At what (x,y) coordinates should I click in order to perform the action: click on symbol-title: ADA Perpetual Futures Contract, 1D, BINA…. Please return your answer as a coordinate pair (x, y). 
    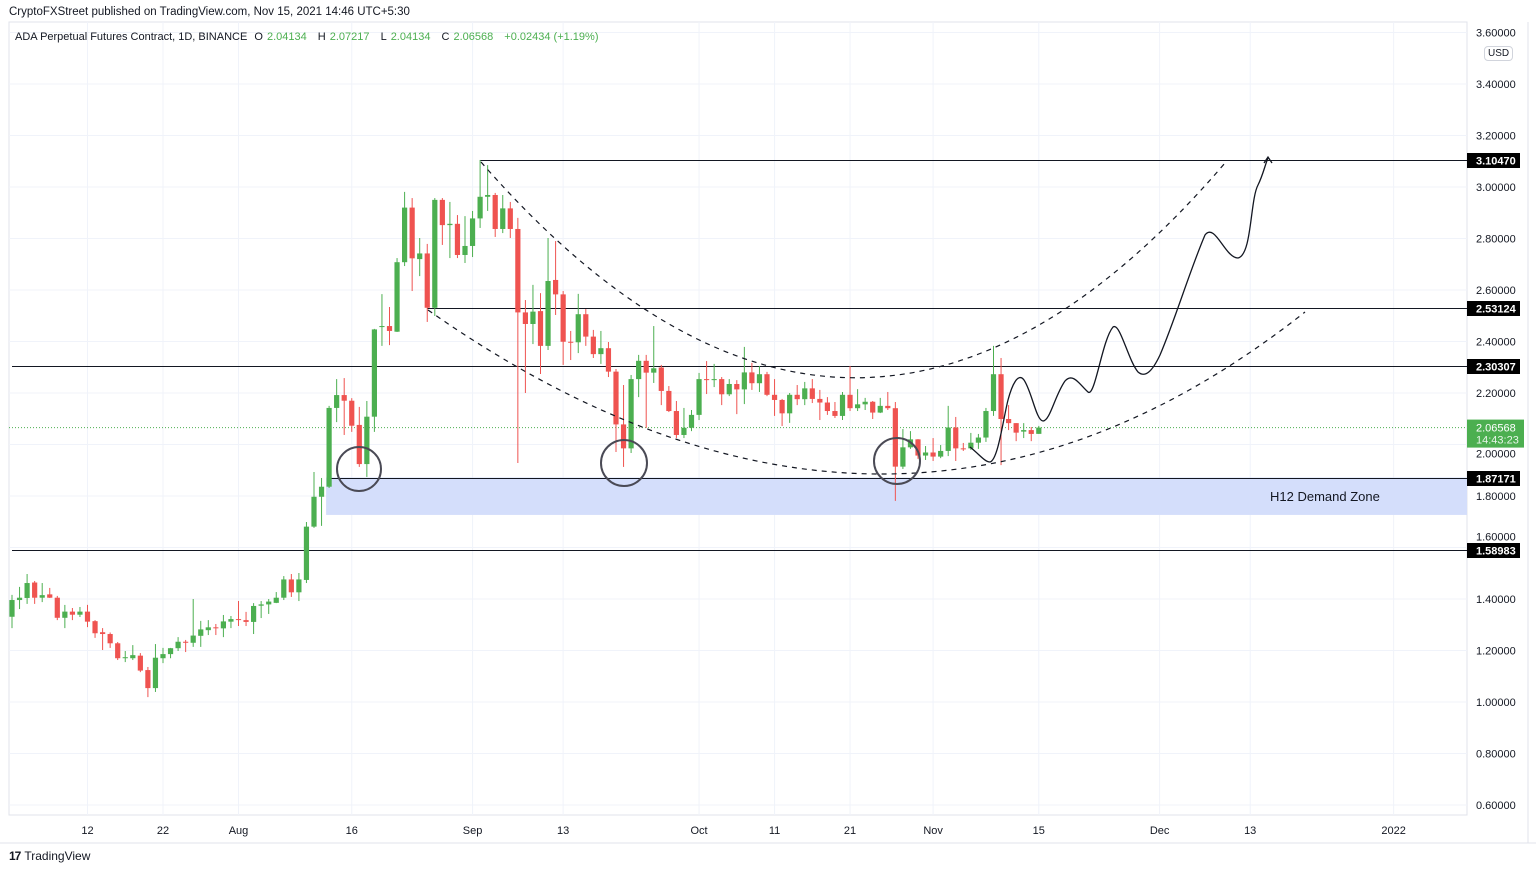
    Looking at the image, I should click on (131, 37).